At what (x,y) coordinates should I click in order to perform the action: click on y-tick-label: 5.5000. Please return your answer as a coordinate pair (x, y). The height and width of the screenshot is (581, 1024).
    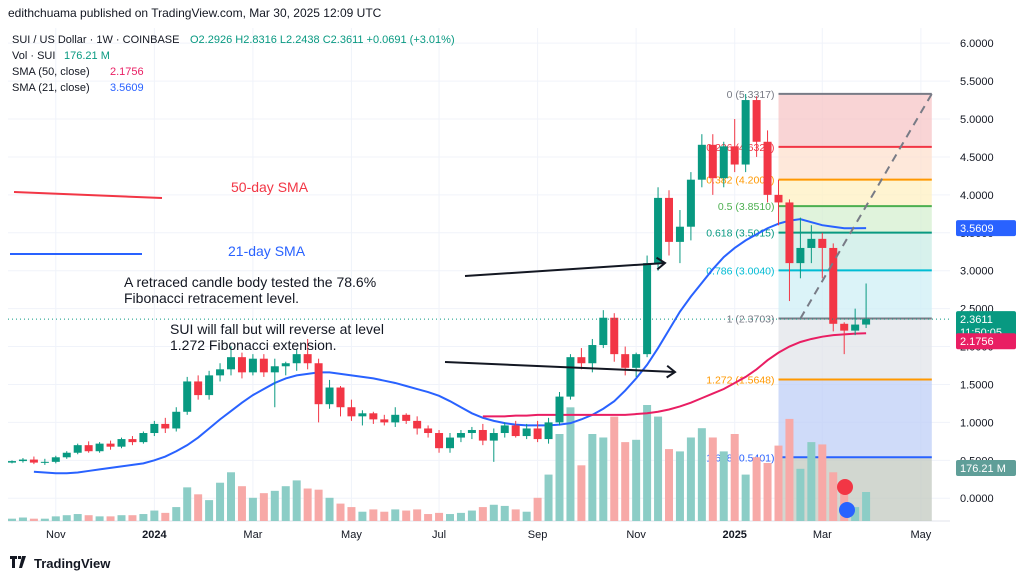
    Looking at the image, I should click on (977, 82).